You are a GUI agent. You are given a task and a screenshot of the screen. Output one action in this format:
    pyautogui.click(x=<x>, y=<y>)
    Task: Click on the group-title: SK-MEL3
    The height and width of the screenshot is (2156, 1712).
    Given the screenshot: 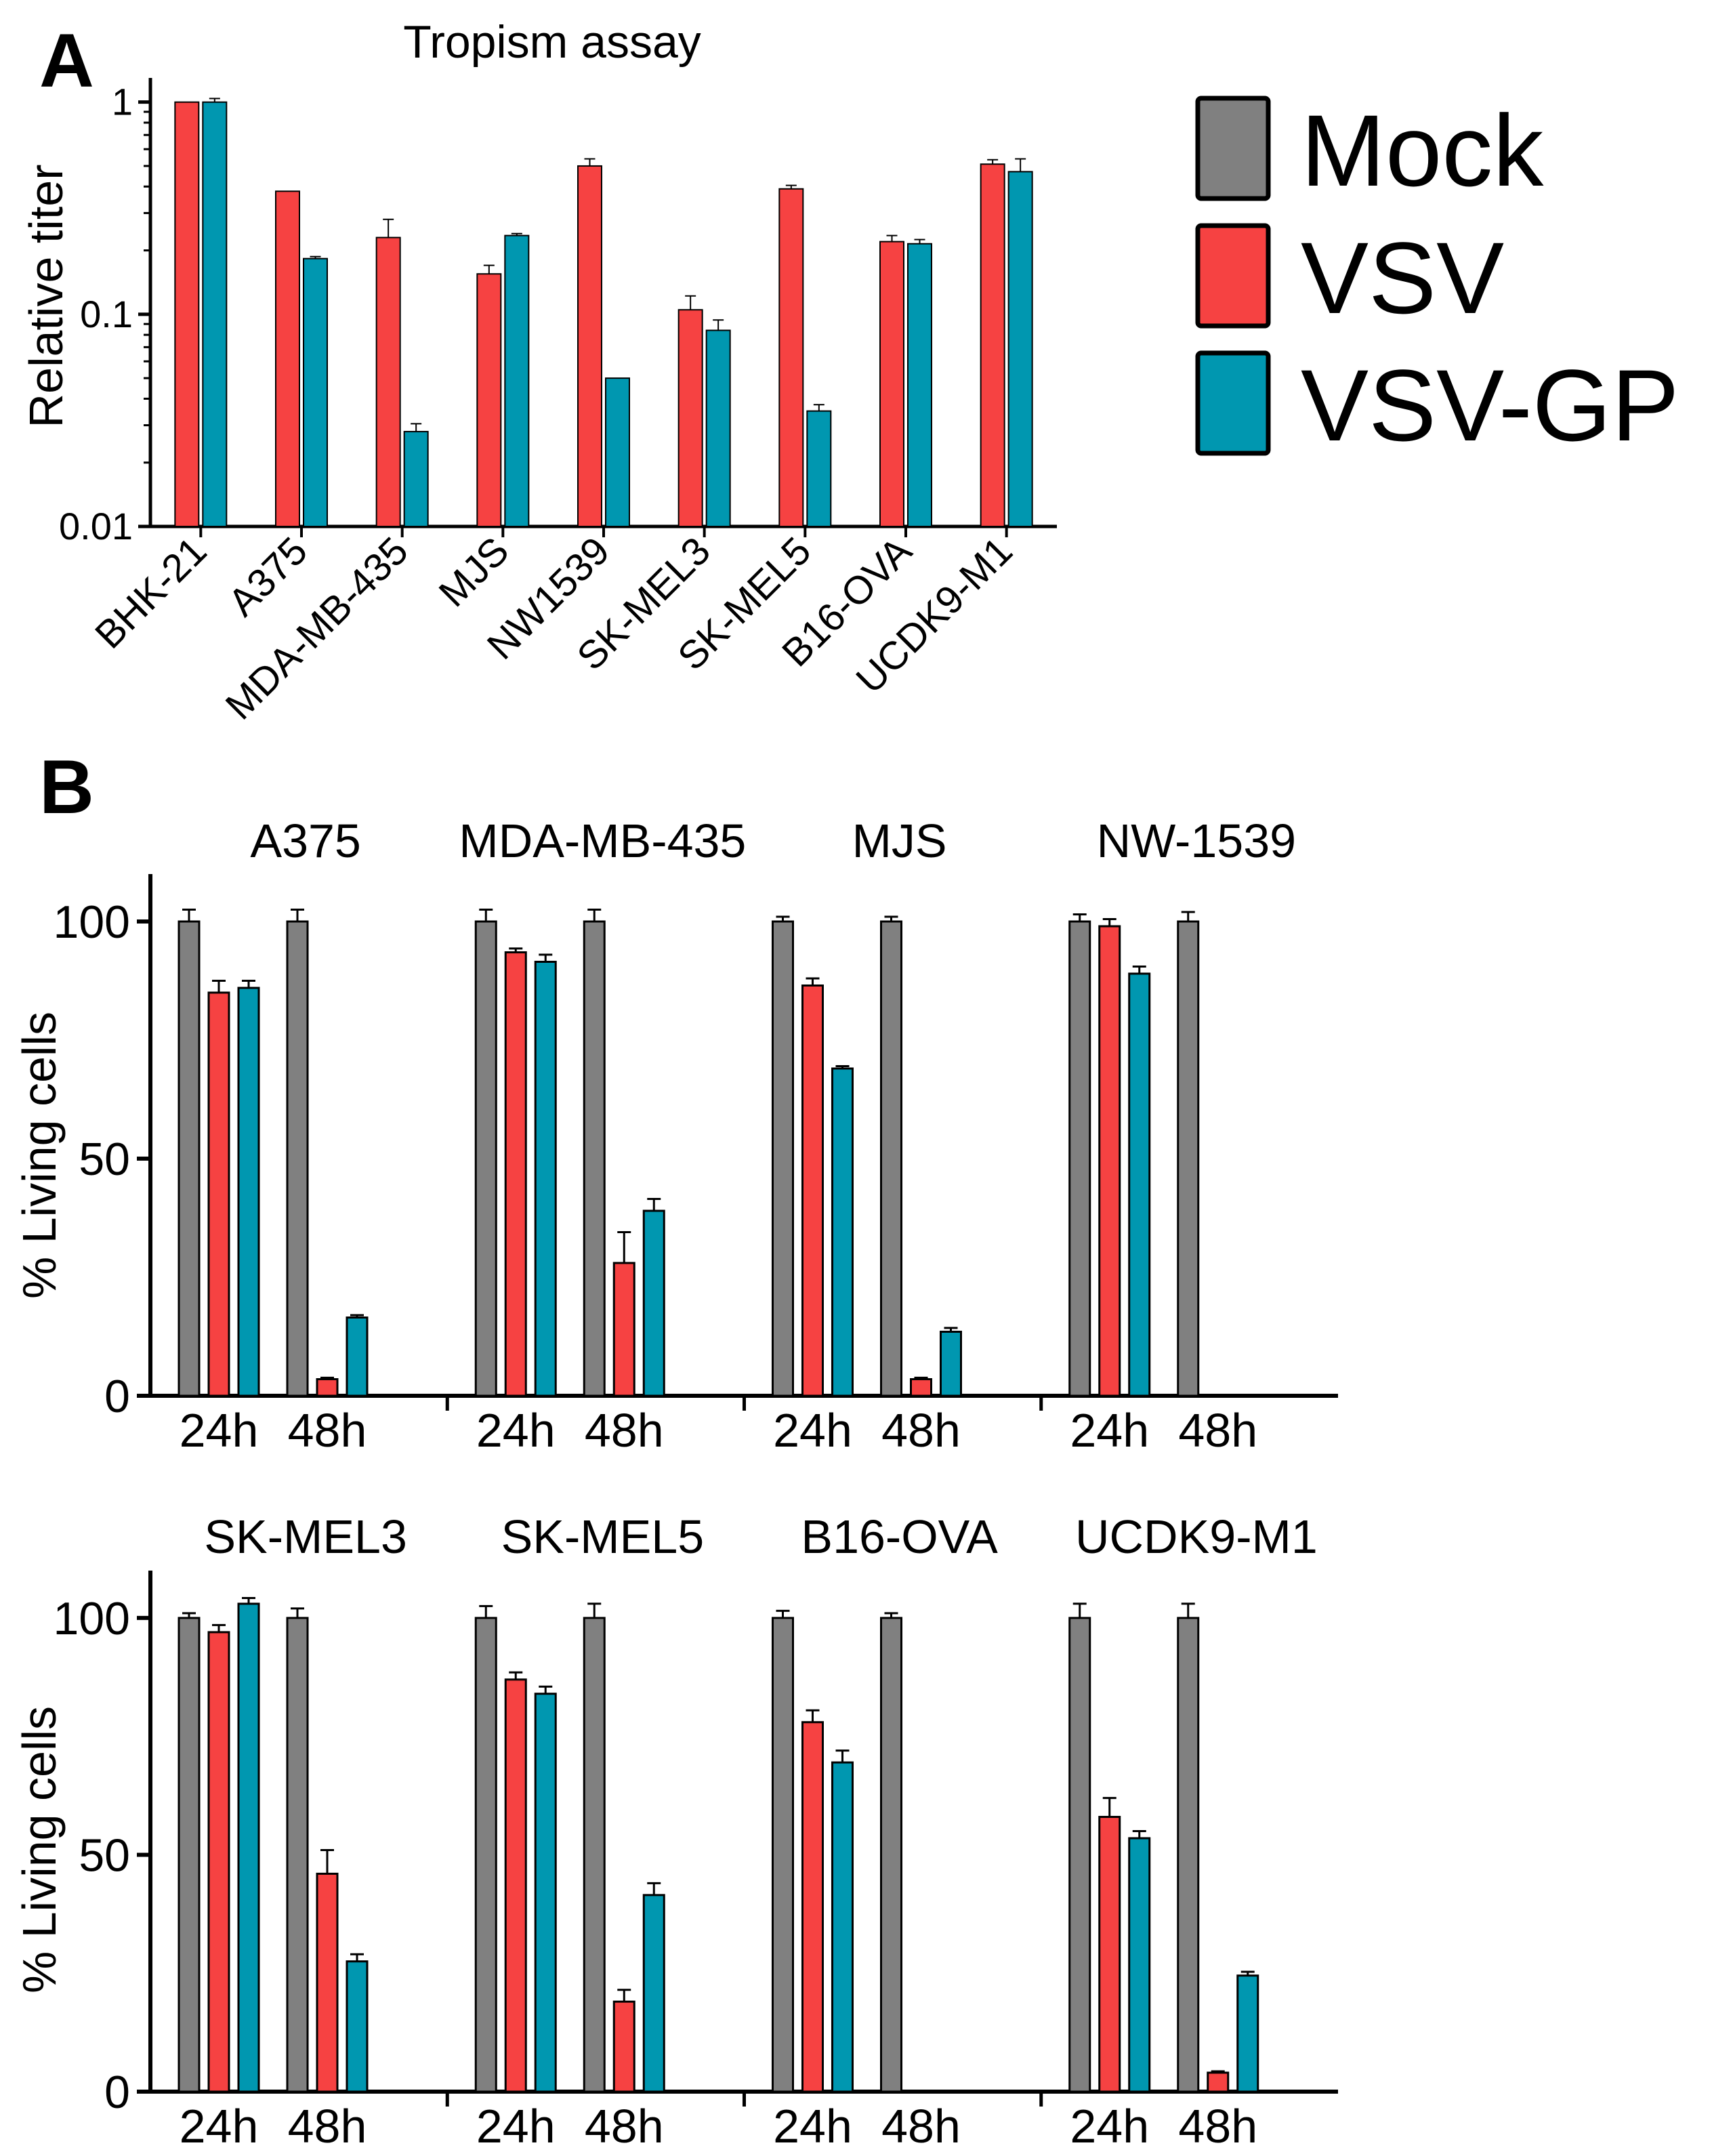 What is the action you would take?
    pyautogui.click(x=305, y=1536)
    